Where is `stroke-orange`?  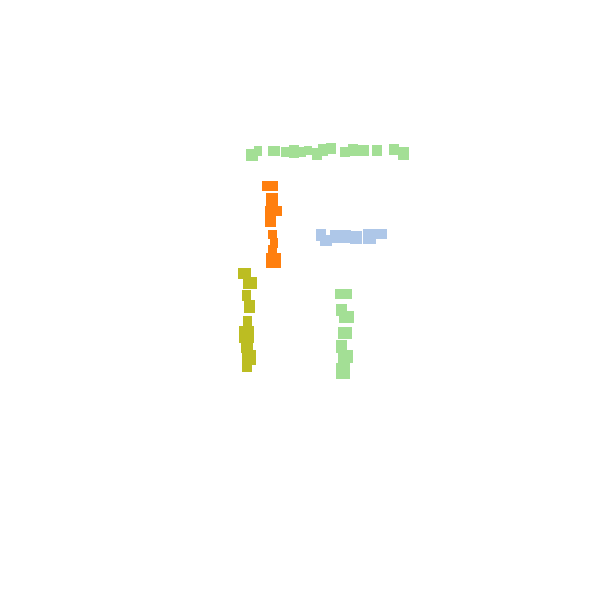 stroke-orange is located at coordinates (272, 224).